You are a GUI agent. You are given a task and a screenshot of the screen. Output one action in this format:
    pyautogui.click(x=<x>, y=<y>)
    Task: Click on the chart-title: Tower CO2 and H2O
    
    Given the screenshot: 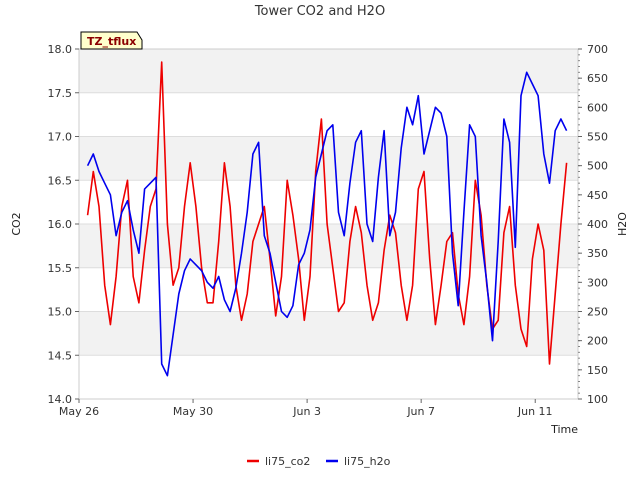 What is the action you would take?
    pyautogui.click(x=319, y=11)
    